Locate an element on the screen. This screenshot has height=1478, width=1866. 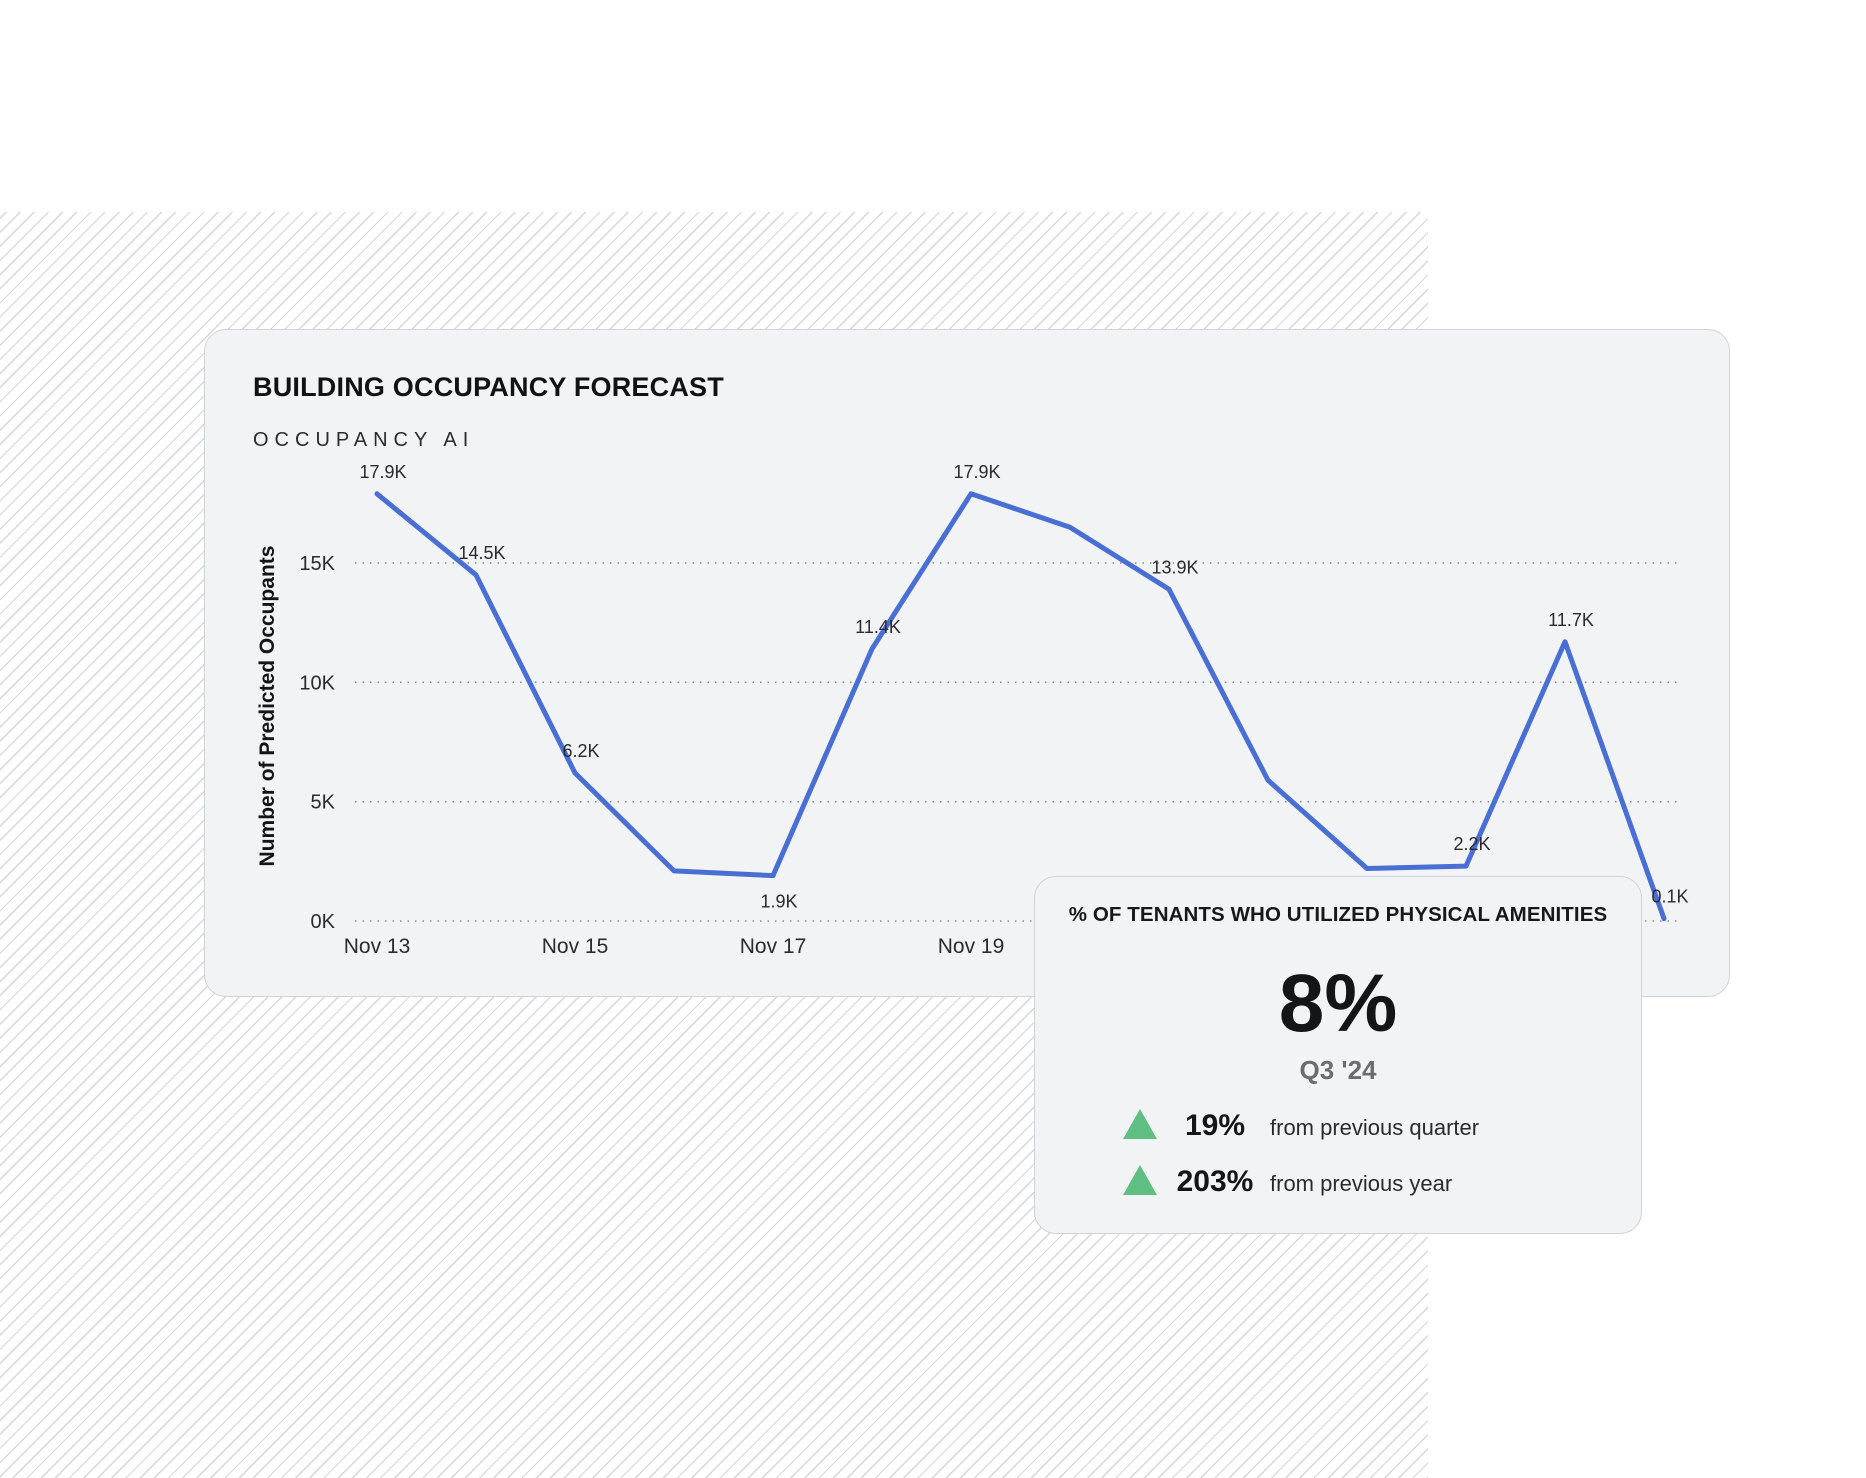
y-tick-label: 15K is located at coordinates (317, 564).